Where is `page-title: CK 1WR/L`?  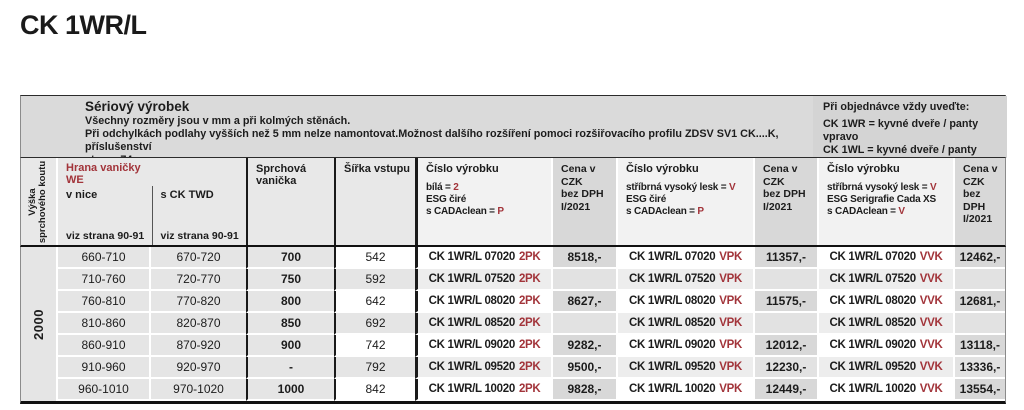 page-title: CK 1WR/L is located at coordinates (83, 25).